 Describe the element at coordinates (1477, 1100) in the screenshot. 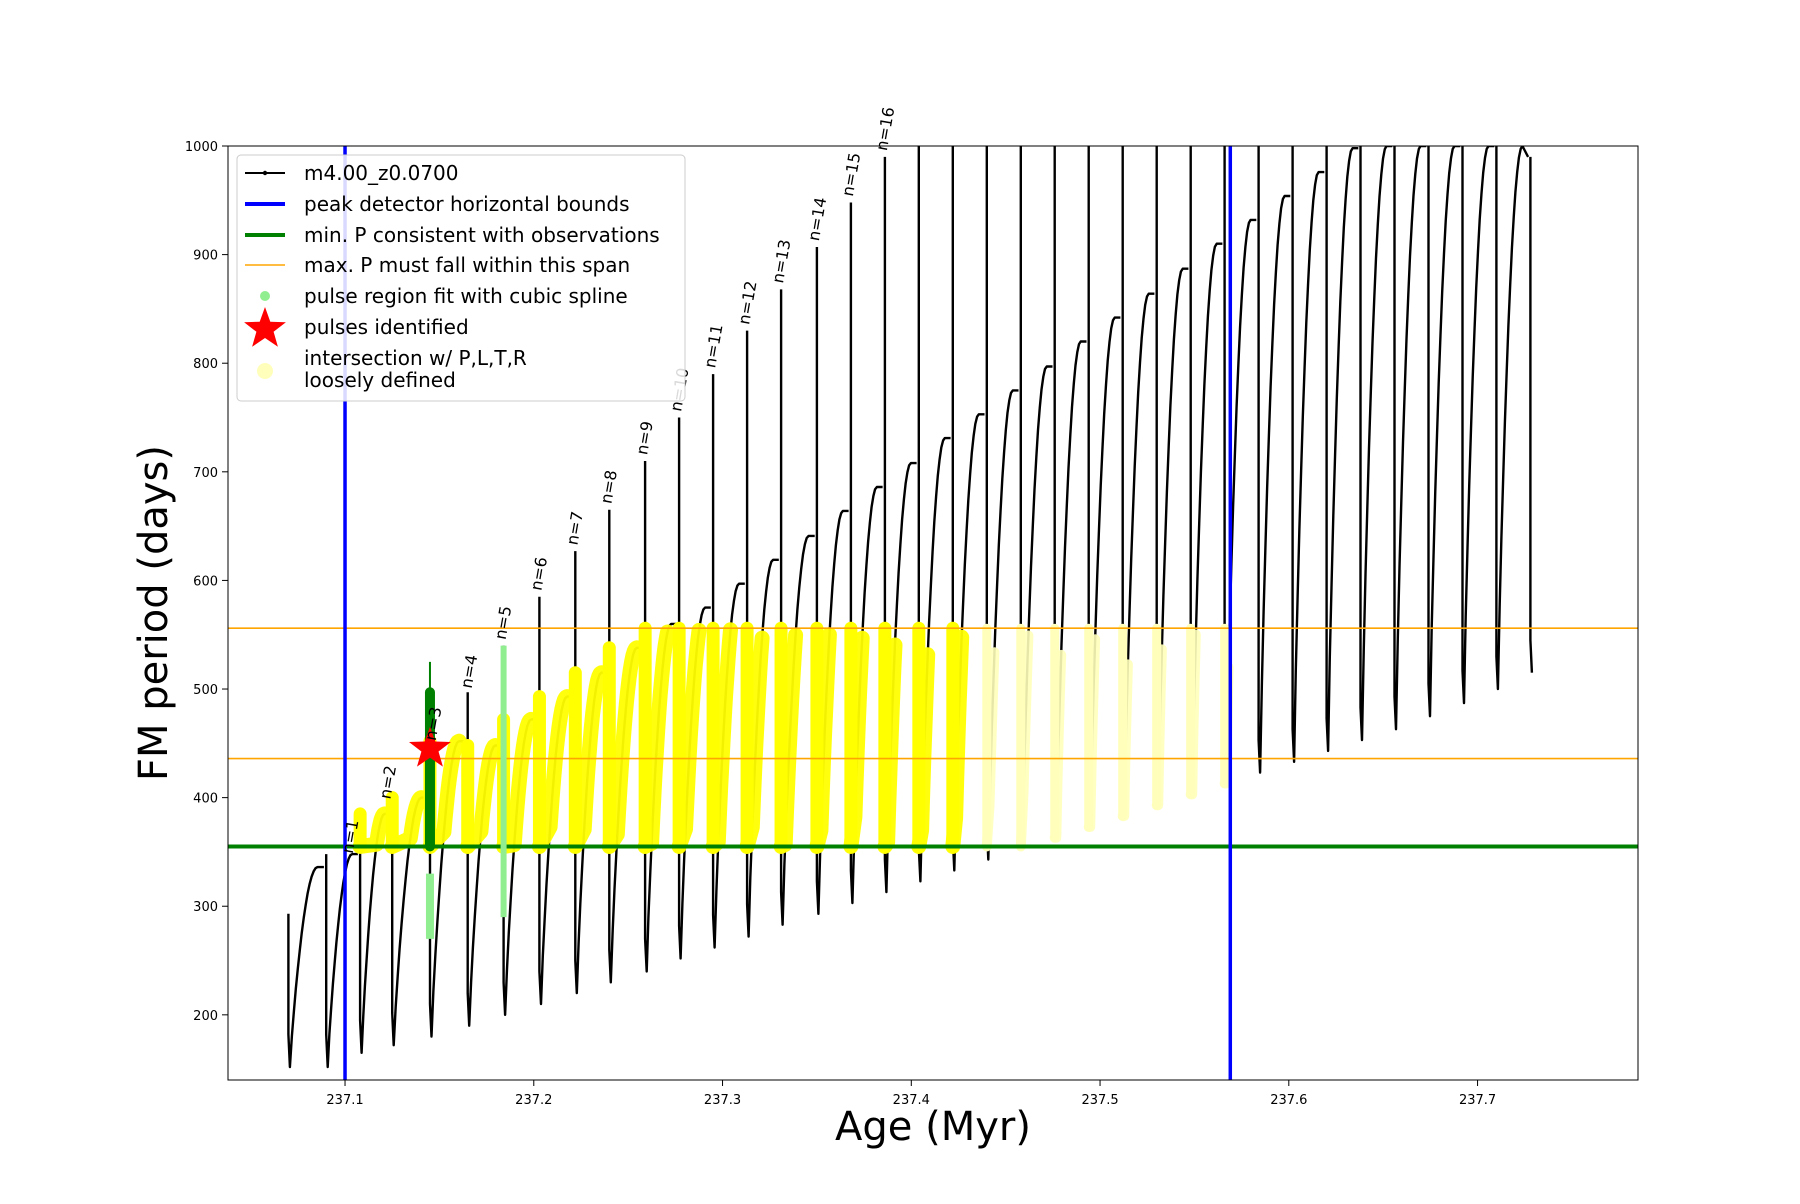

I see `x-tick-label: 237.7` at that location.